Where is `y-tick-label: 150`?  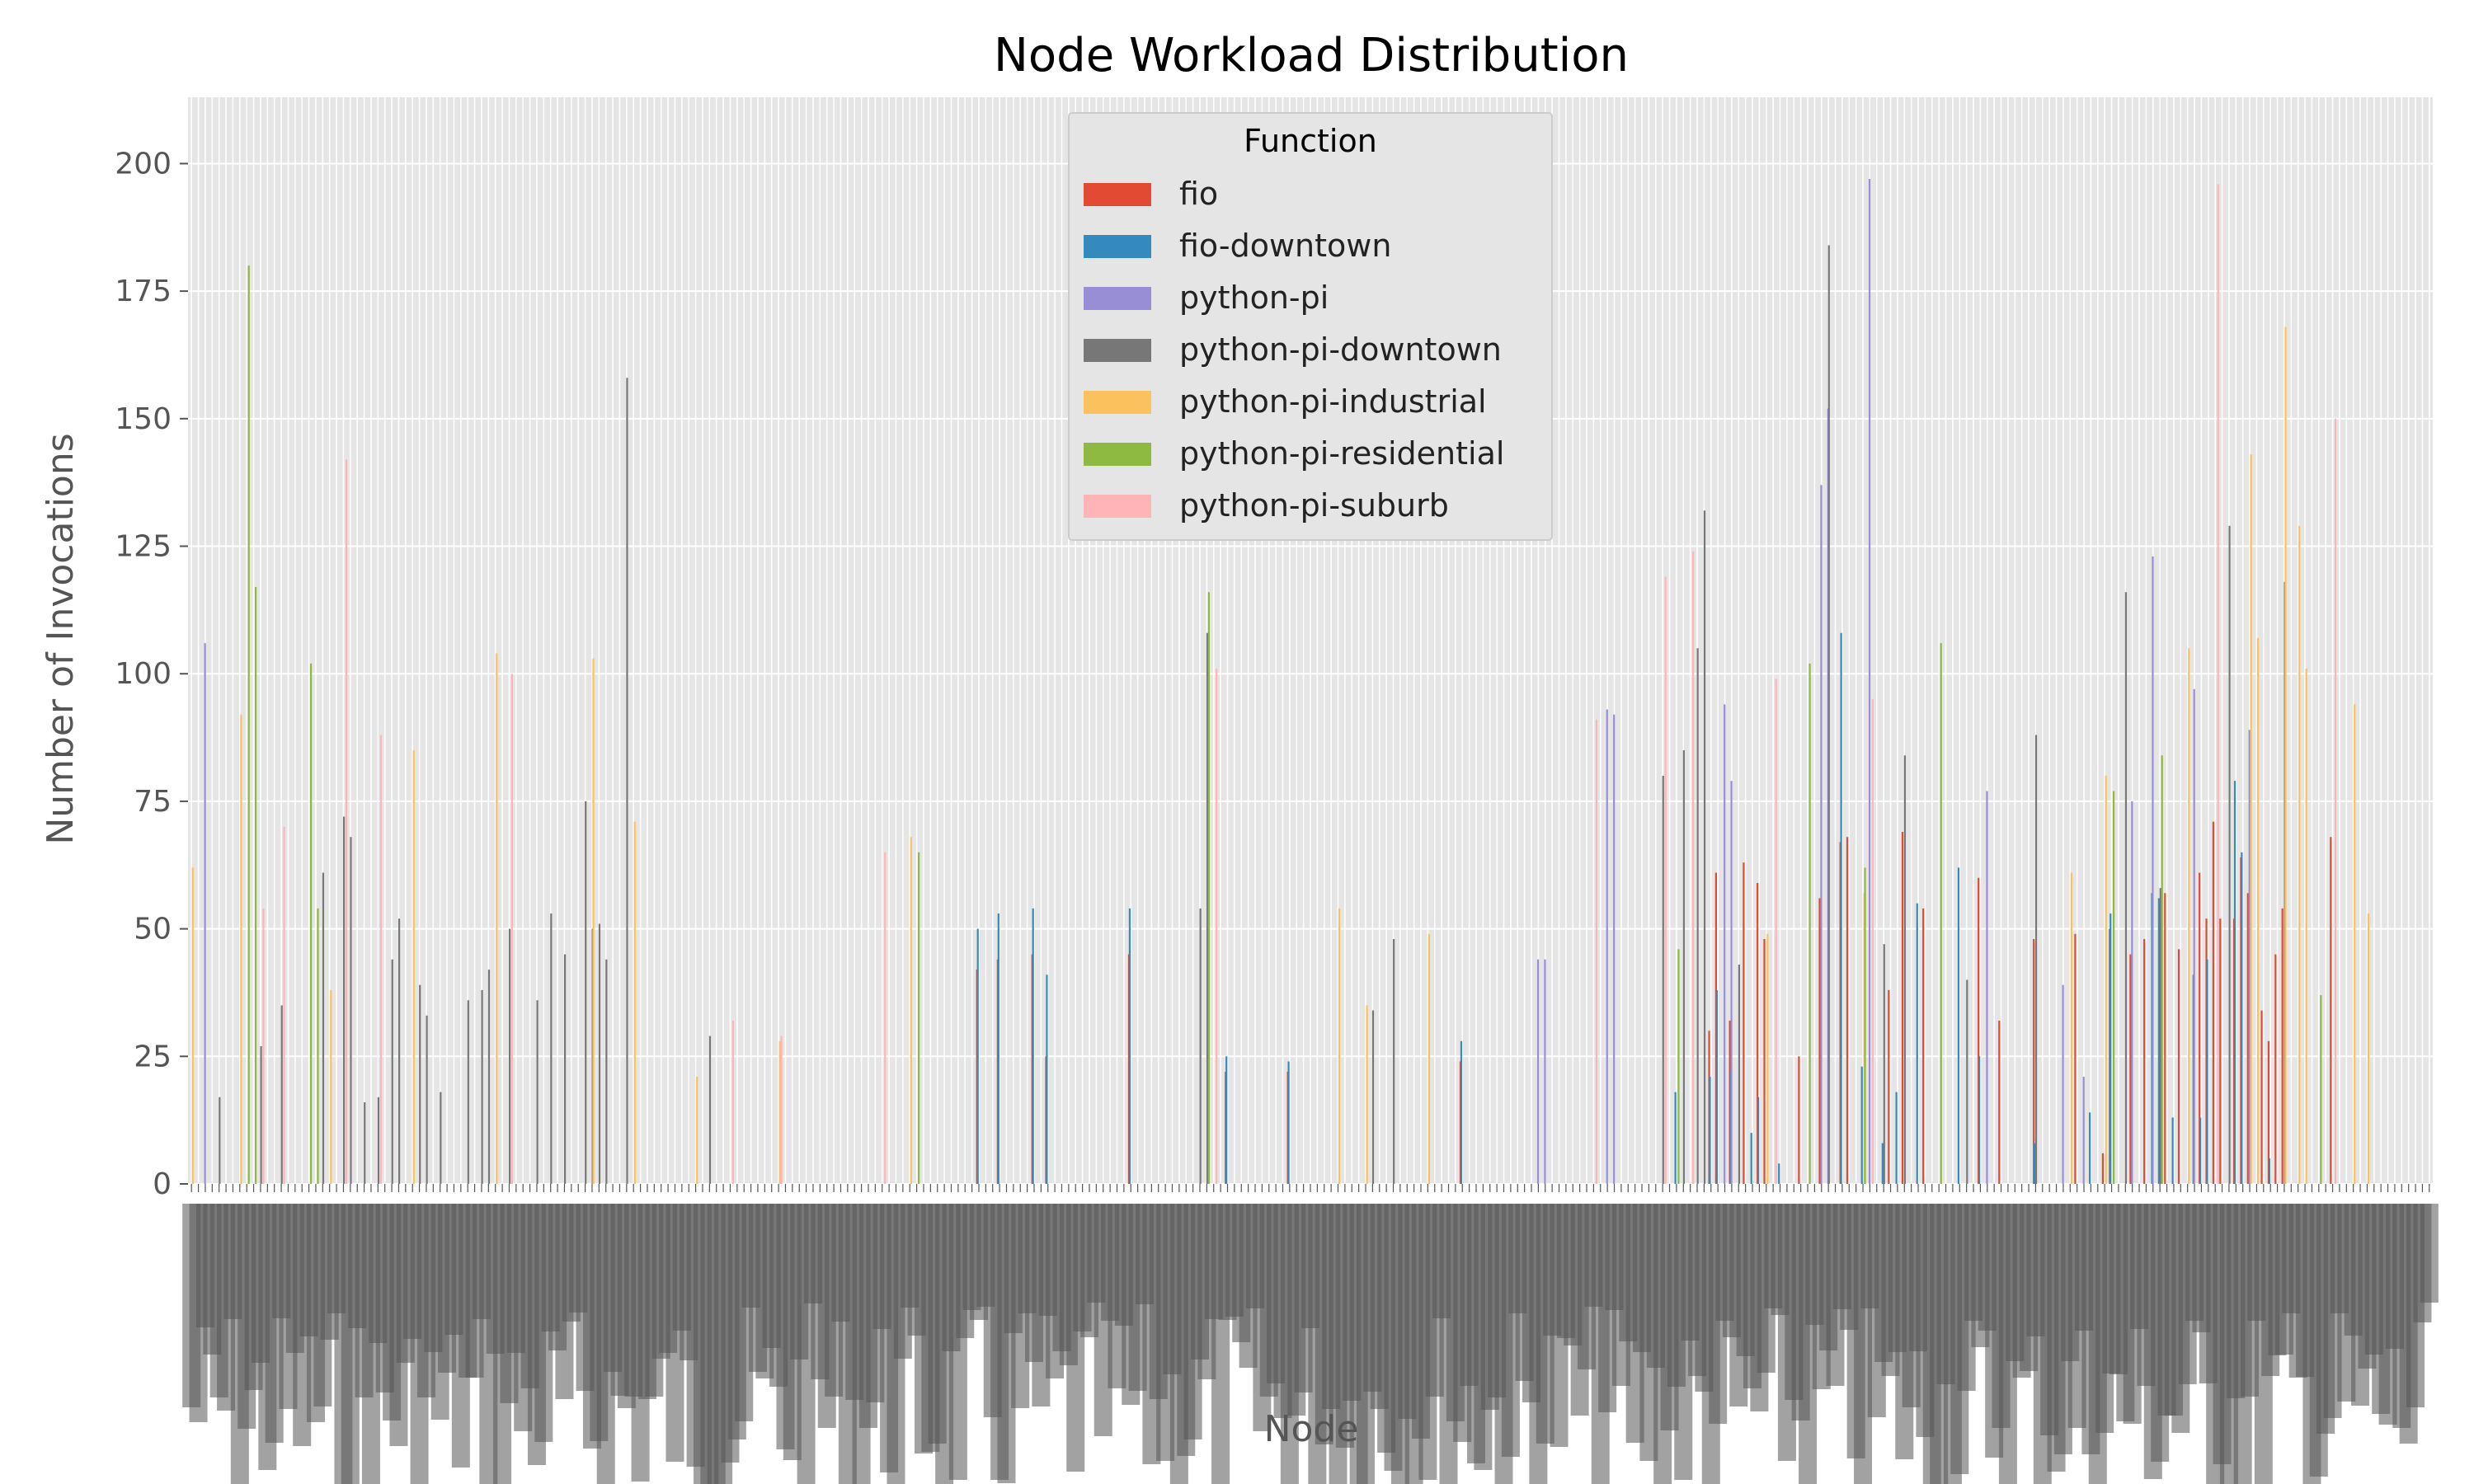
y-tick-label: 150 is located at coordinates (143, 419).